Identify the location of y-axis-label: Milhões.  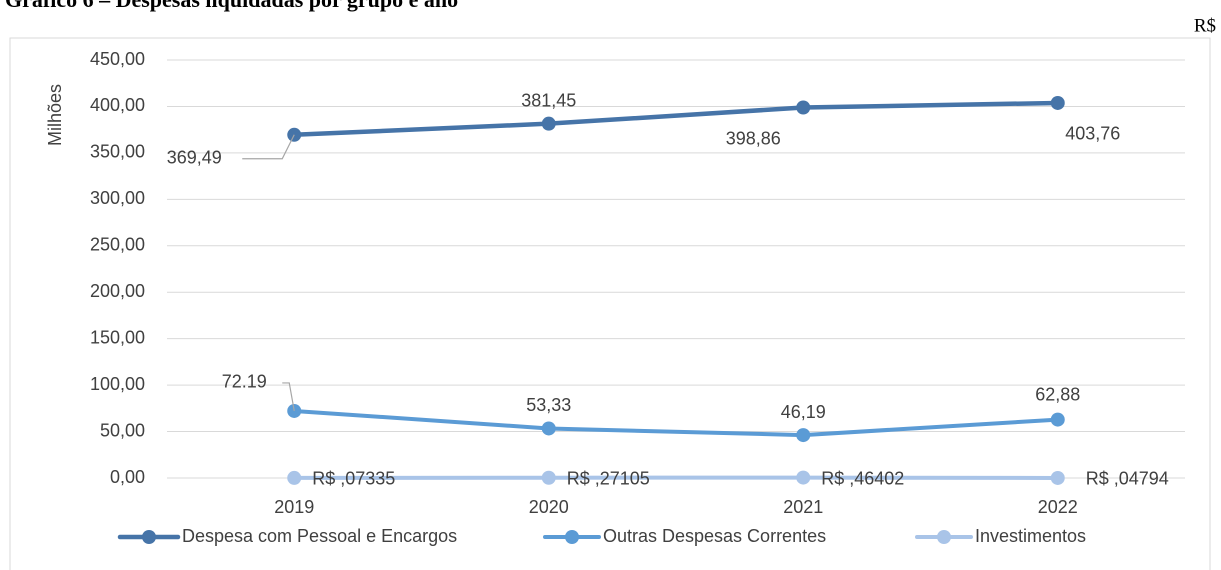
(55, 115).